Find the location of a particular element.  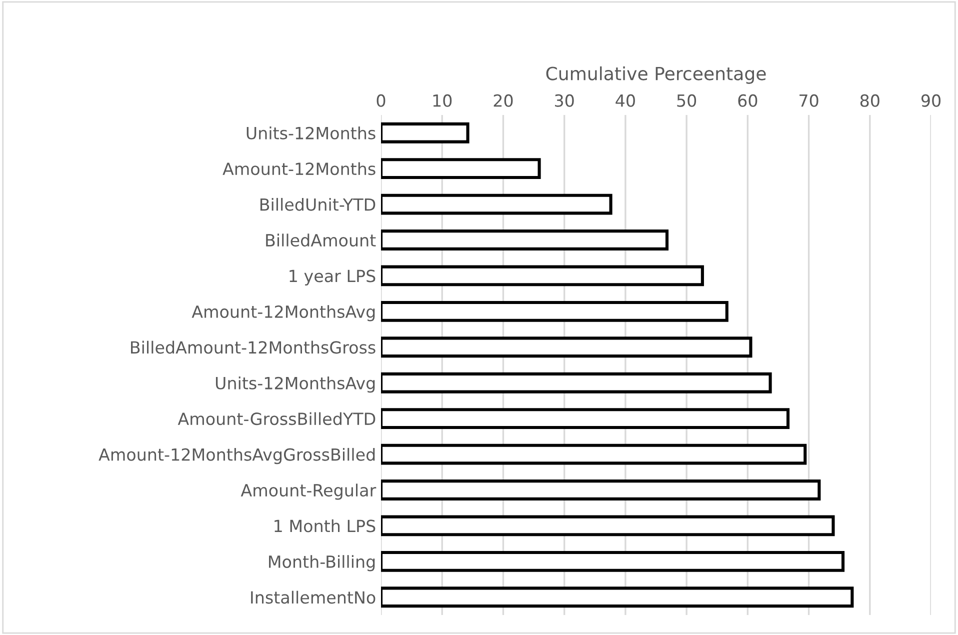

y-tick-label: BilledAmount-12MonthsGross is located at coordinates (253, 347).